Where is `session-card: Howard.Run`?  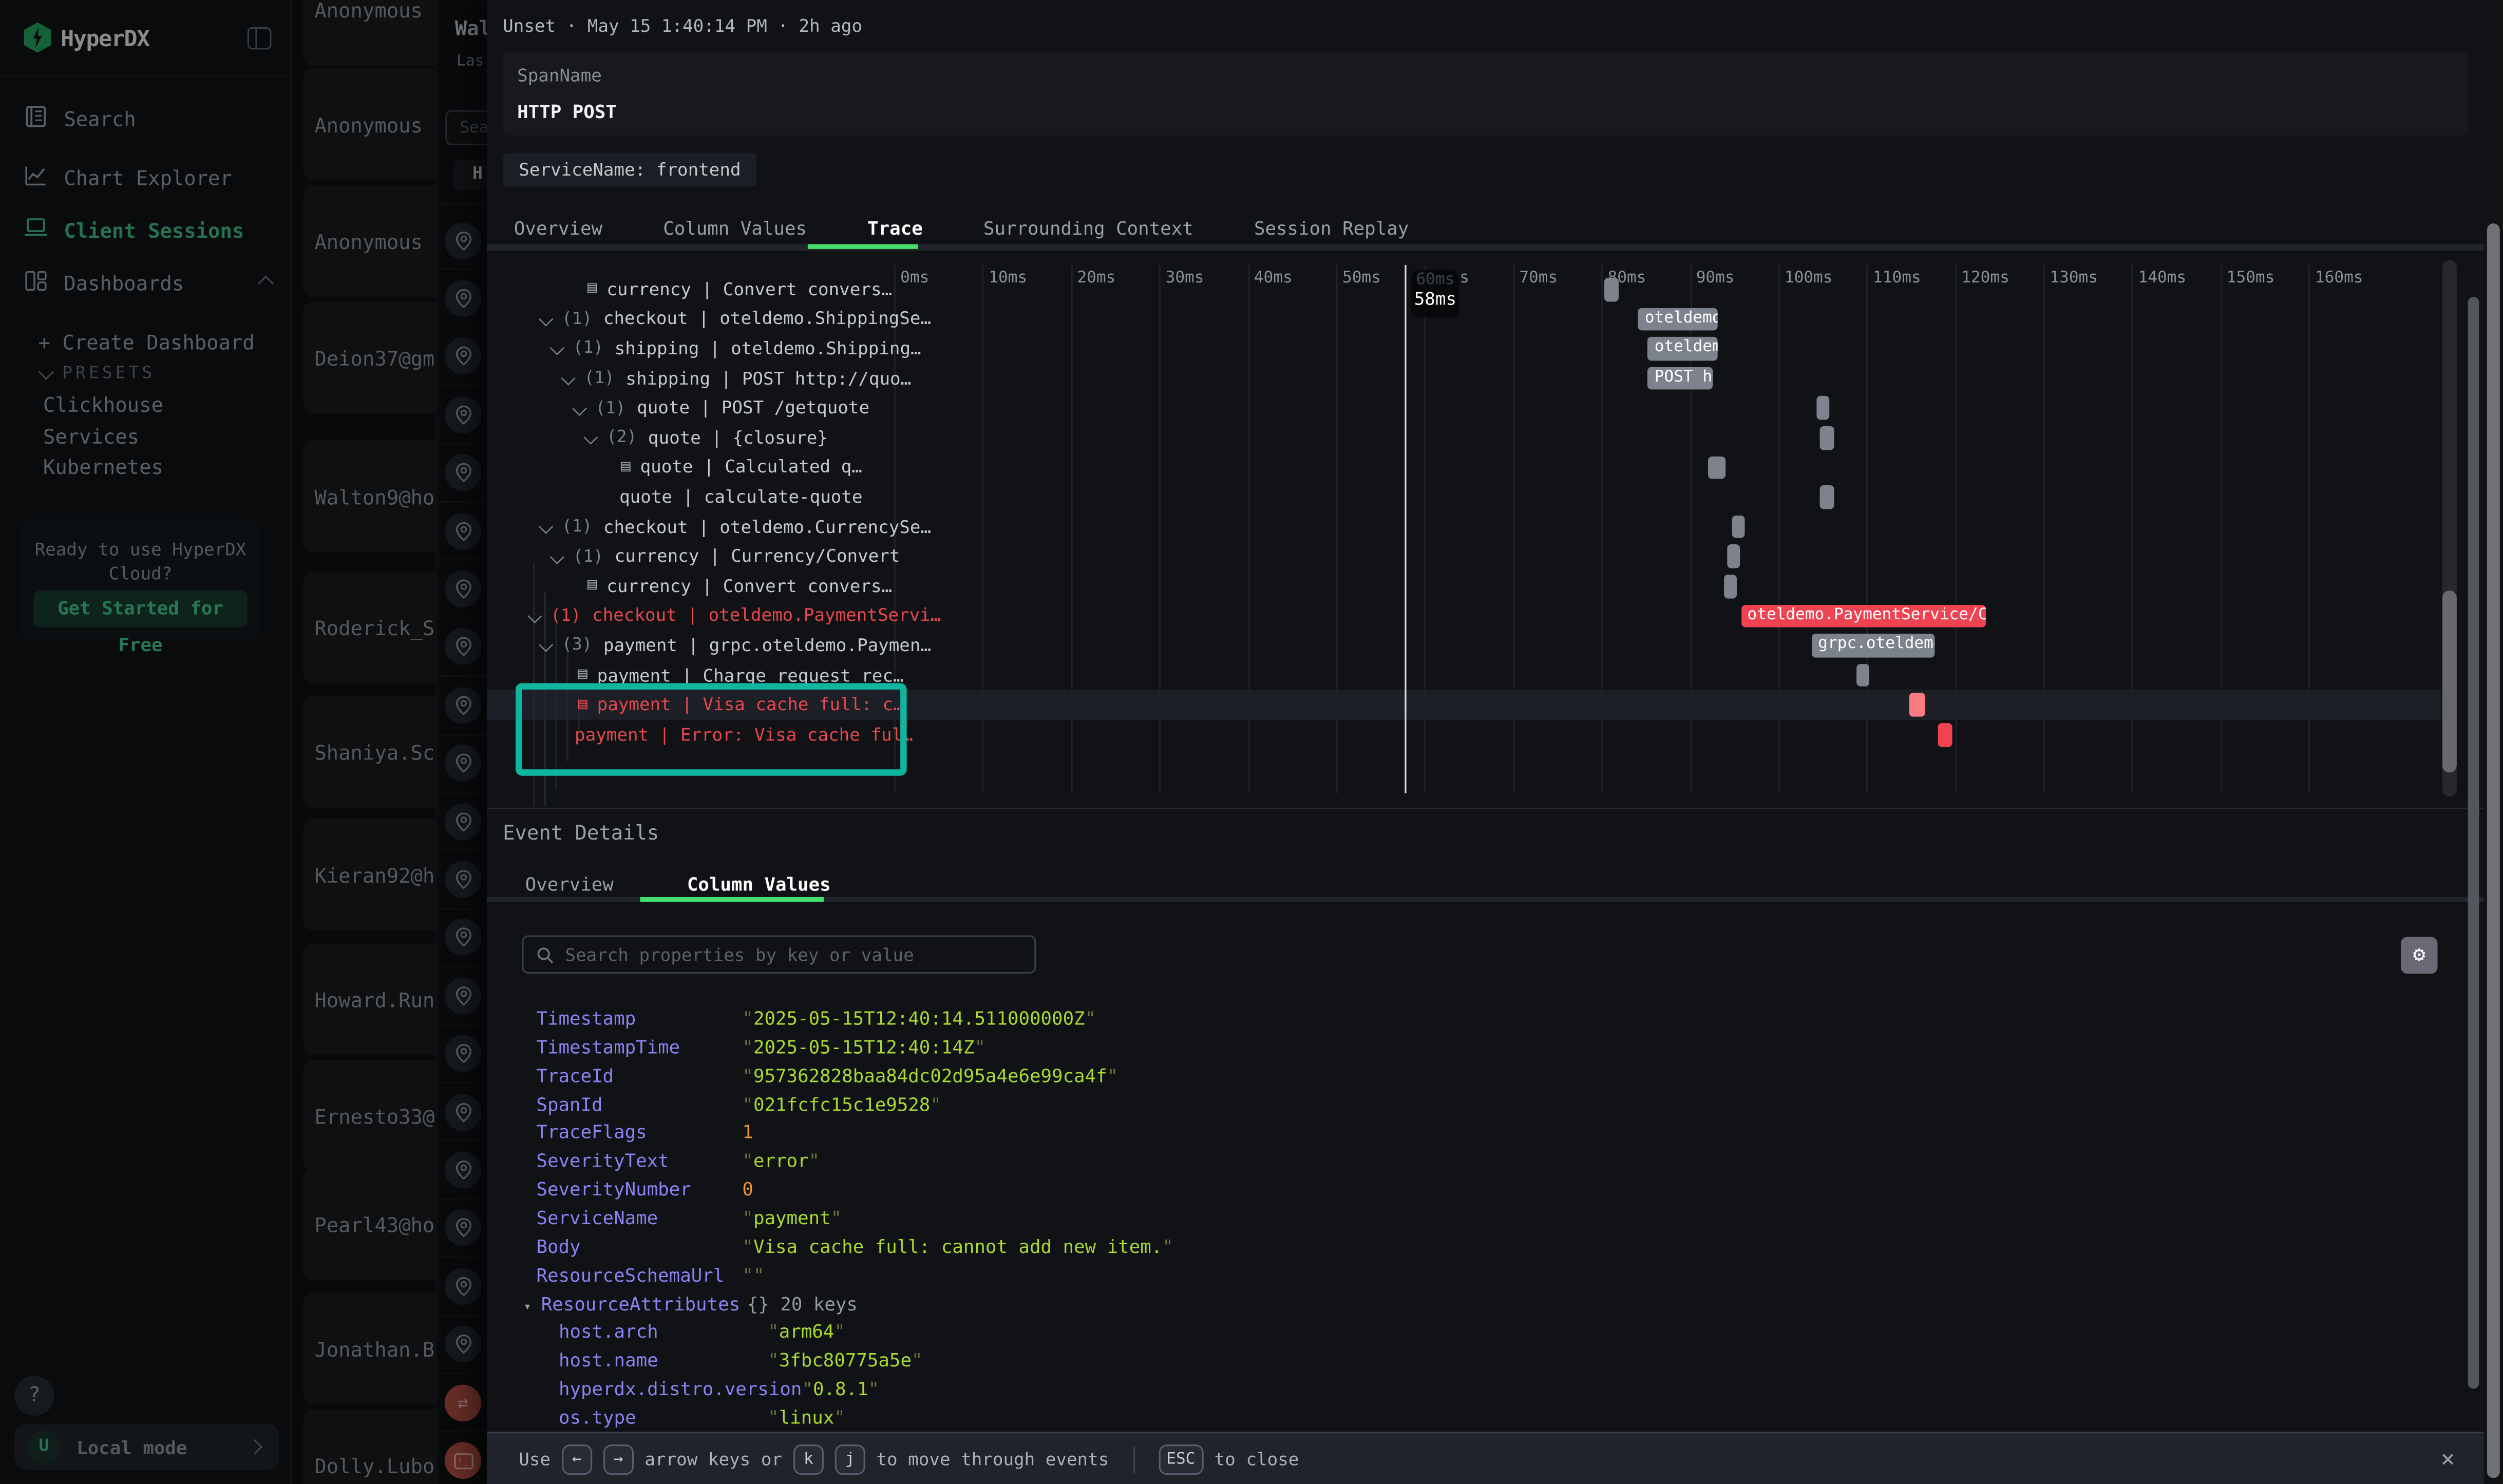
session-card: Howard.Run is located at coordinates (369, 999).